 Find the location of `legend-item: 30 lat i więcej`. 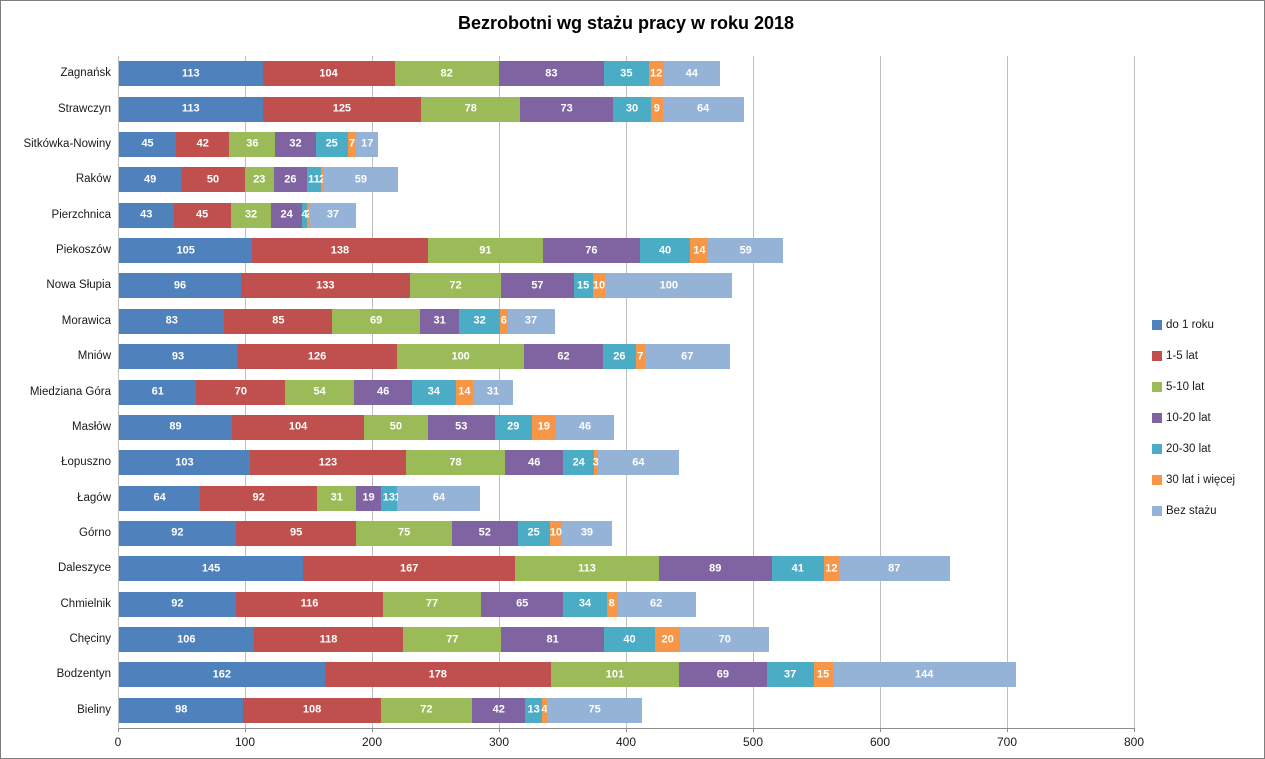

legend-item: 30 lat i więcej is located at coordinates (1193, 480).